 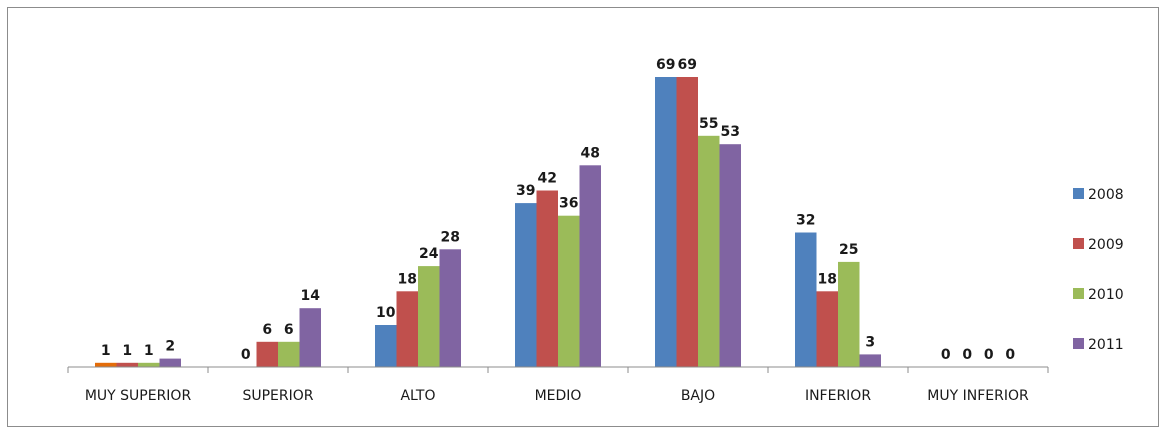 I want to click on bar-2011-superior, so click(x=310, y=337).